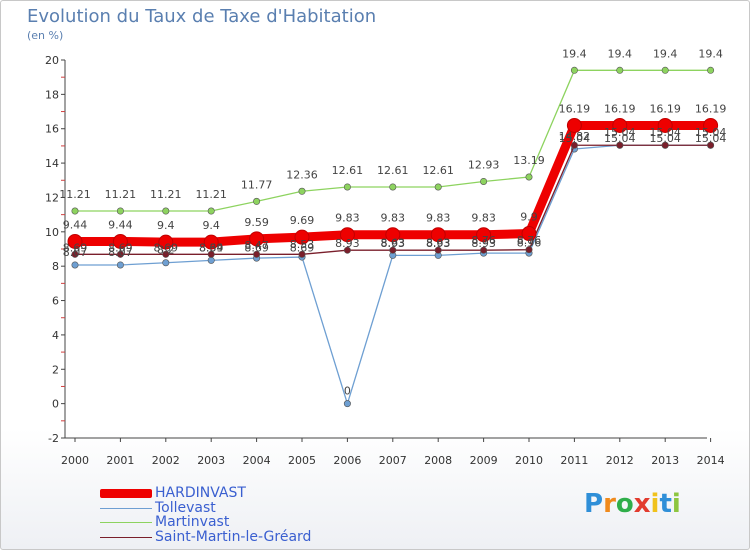 This screenshot has height=550, width=750. What do you see at coordinates (302, 220) in the screenshot?
I see `data-label: 9.69` at bounding box center [302, 220].